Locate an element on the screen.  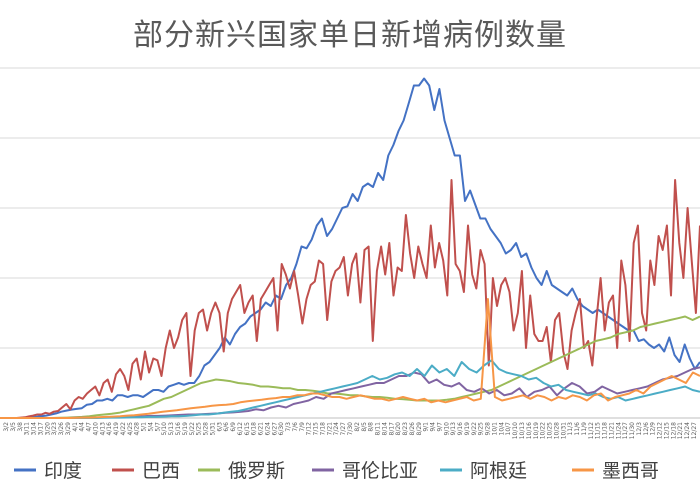
x-tick-label: 8/14 is located at coordinates (384, 429).